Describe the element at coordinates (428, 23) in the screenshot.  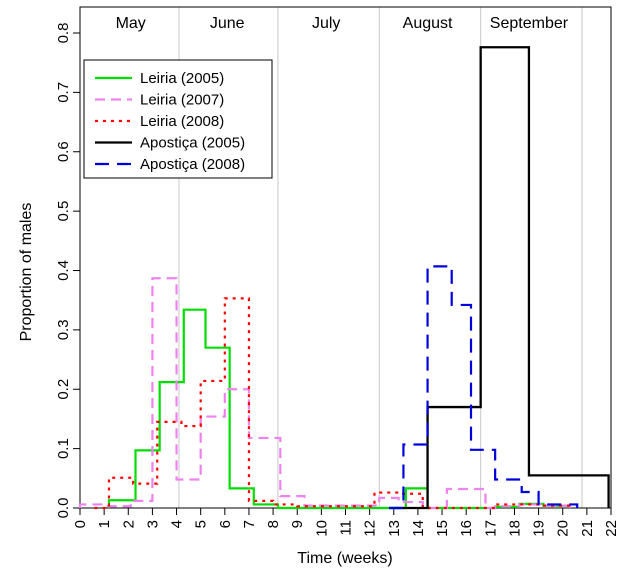
I see `month-label: August` at that location.